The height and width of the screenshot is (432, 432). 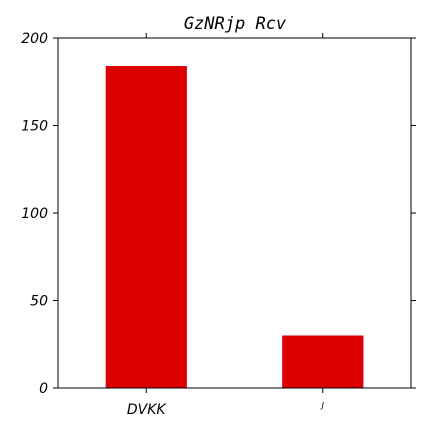 What do you see at coordinates (39, 302) in the screenshot?
I see `y-tick-label: 50` at bounding box center [39, 302].